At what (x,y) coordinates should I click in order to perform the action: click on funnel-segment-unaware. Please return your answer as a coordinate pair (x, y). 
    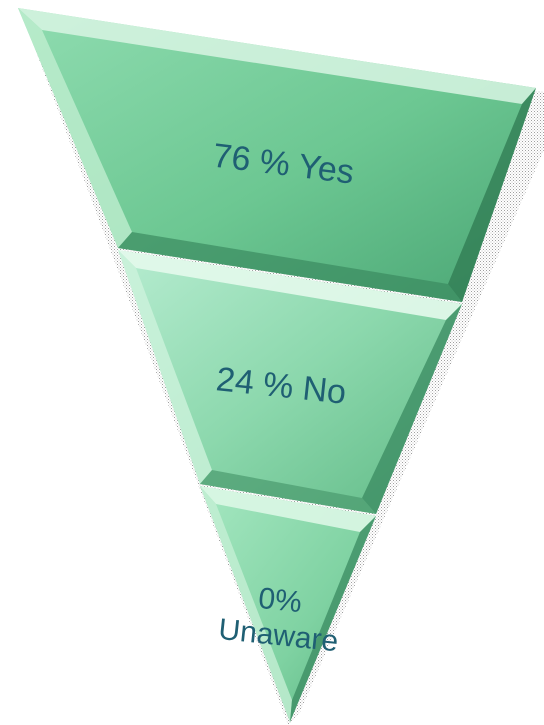
    Looking at the image, I should click on (288, 604).